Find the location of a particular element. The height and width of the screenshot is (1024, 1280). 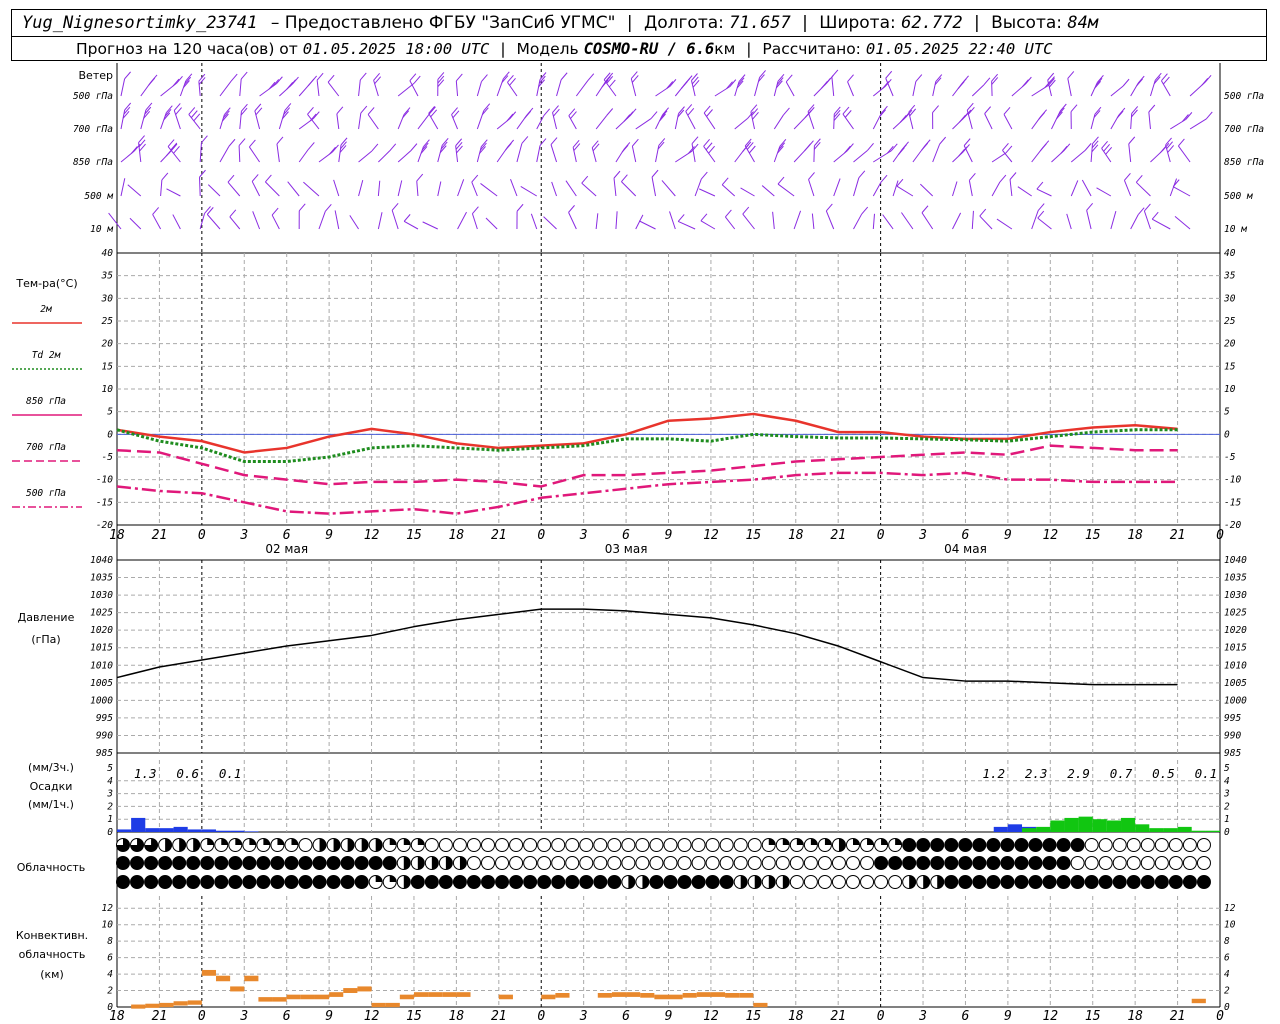

x-tick-temp: 3 is located at coordinates (922, 535).